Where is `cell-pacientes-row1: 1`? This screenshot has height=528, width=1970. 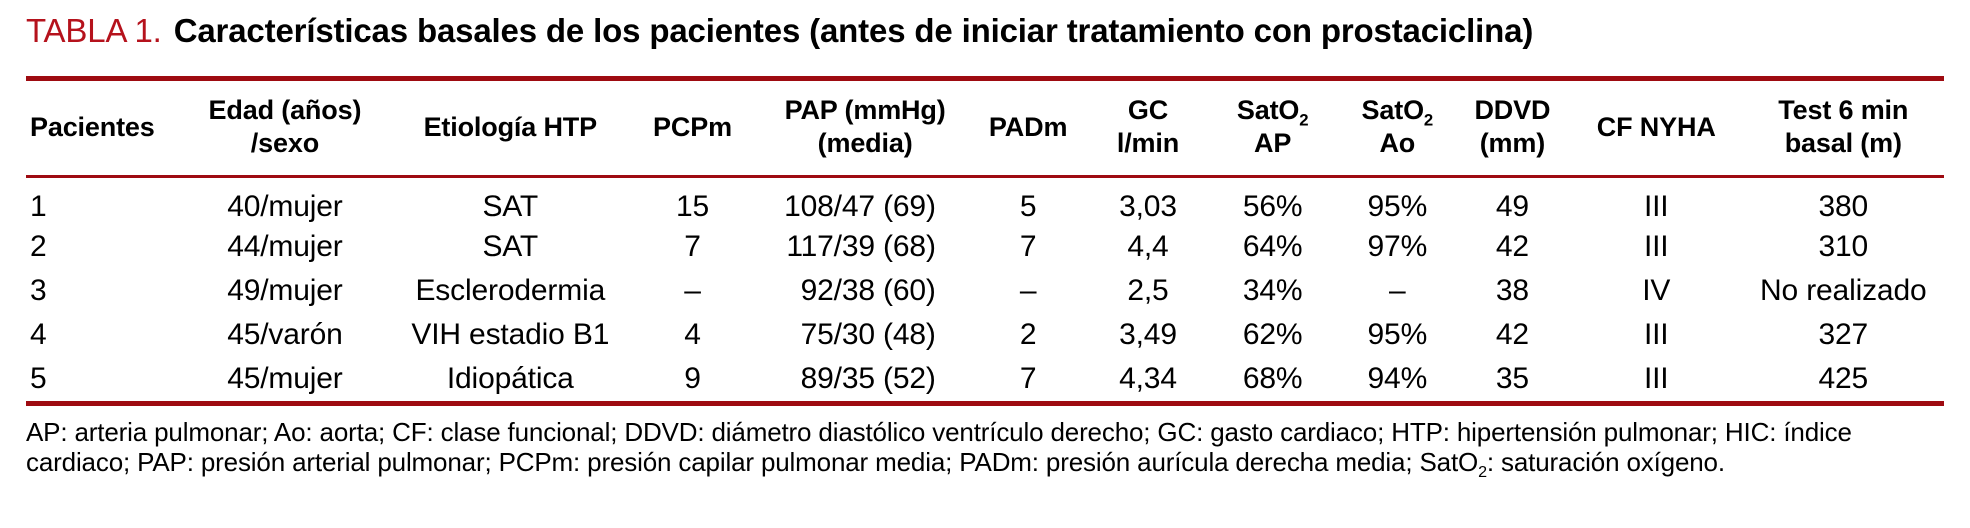 cell-pacientes-row1: 1 is located at coordinates (38, 206).